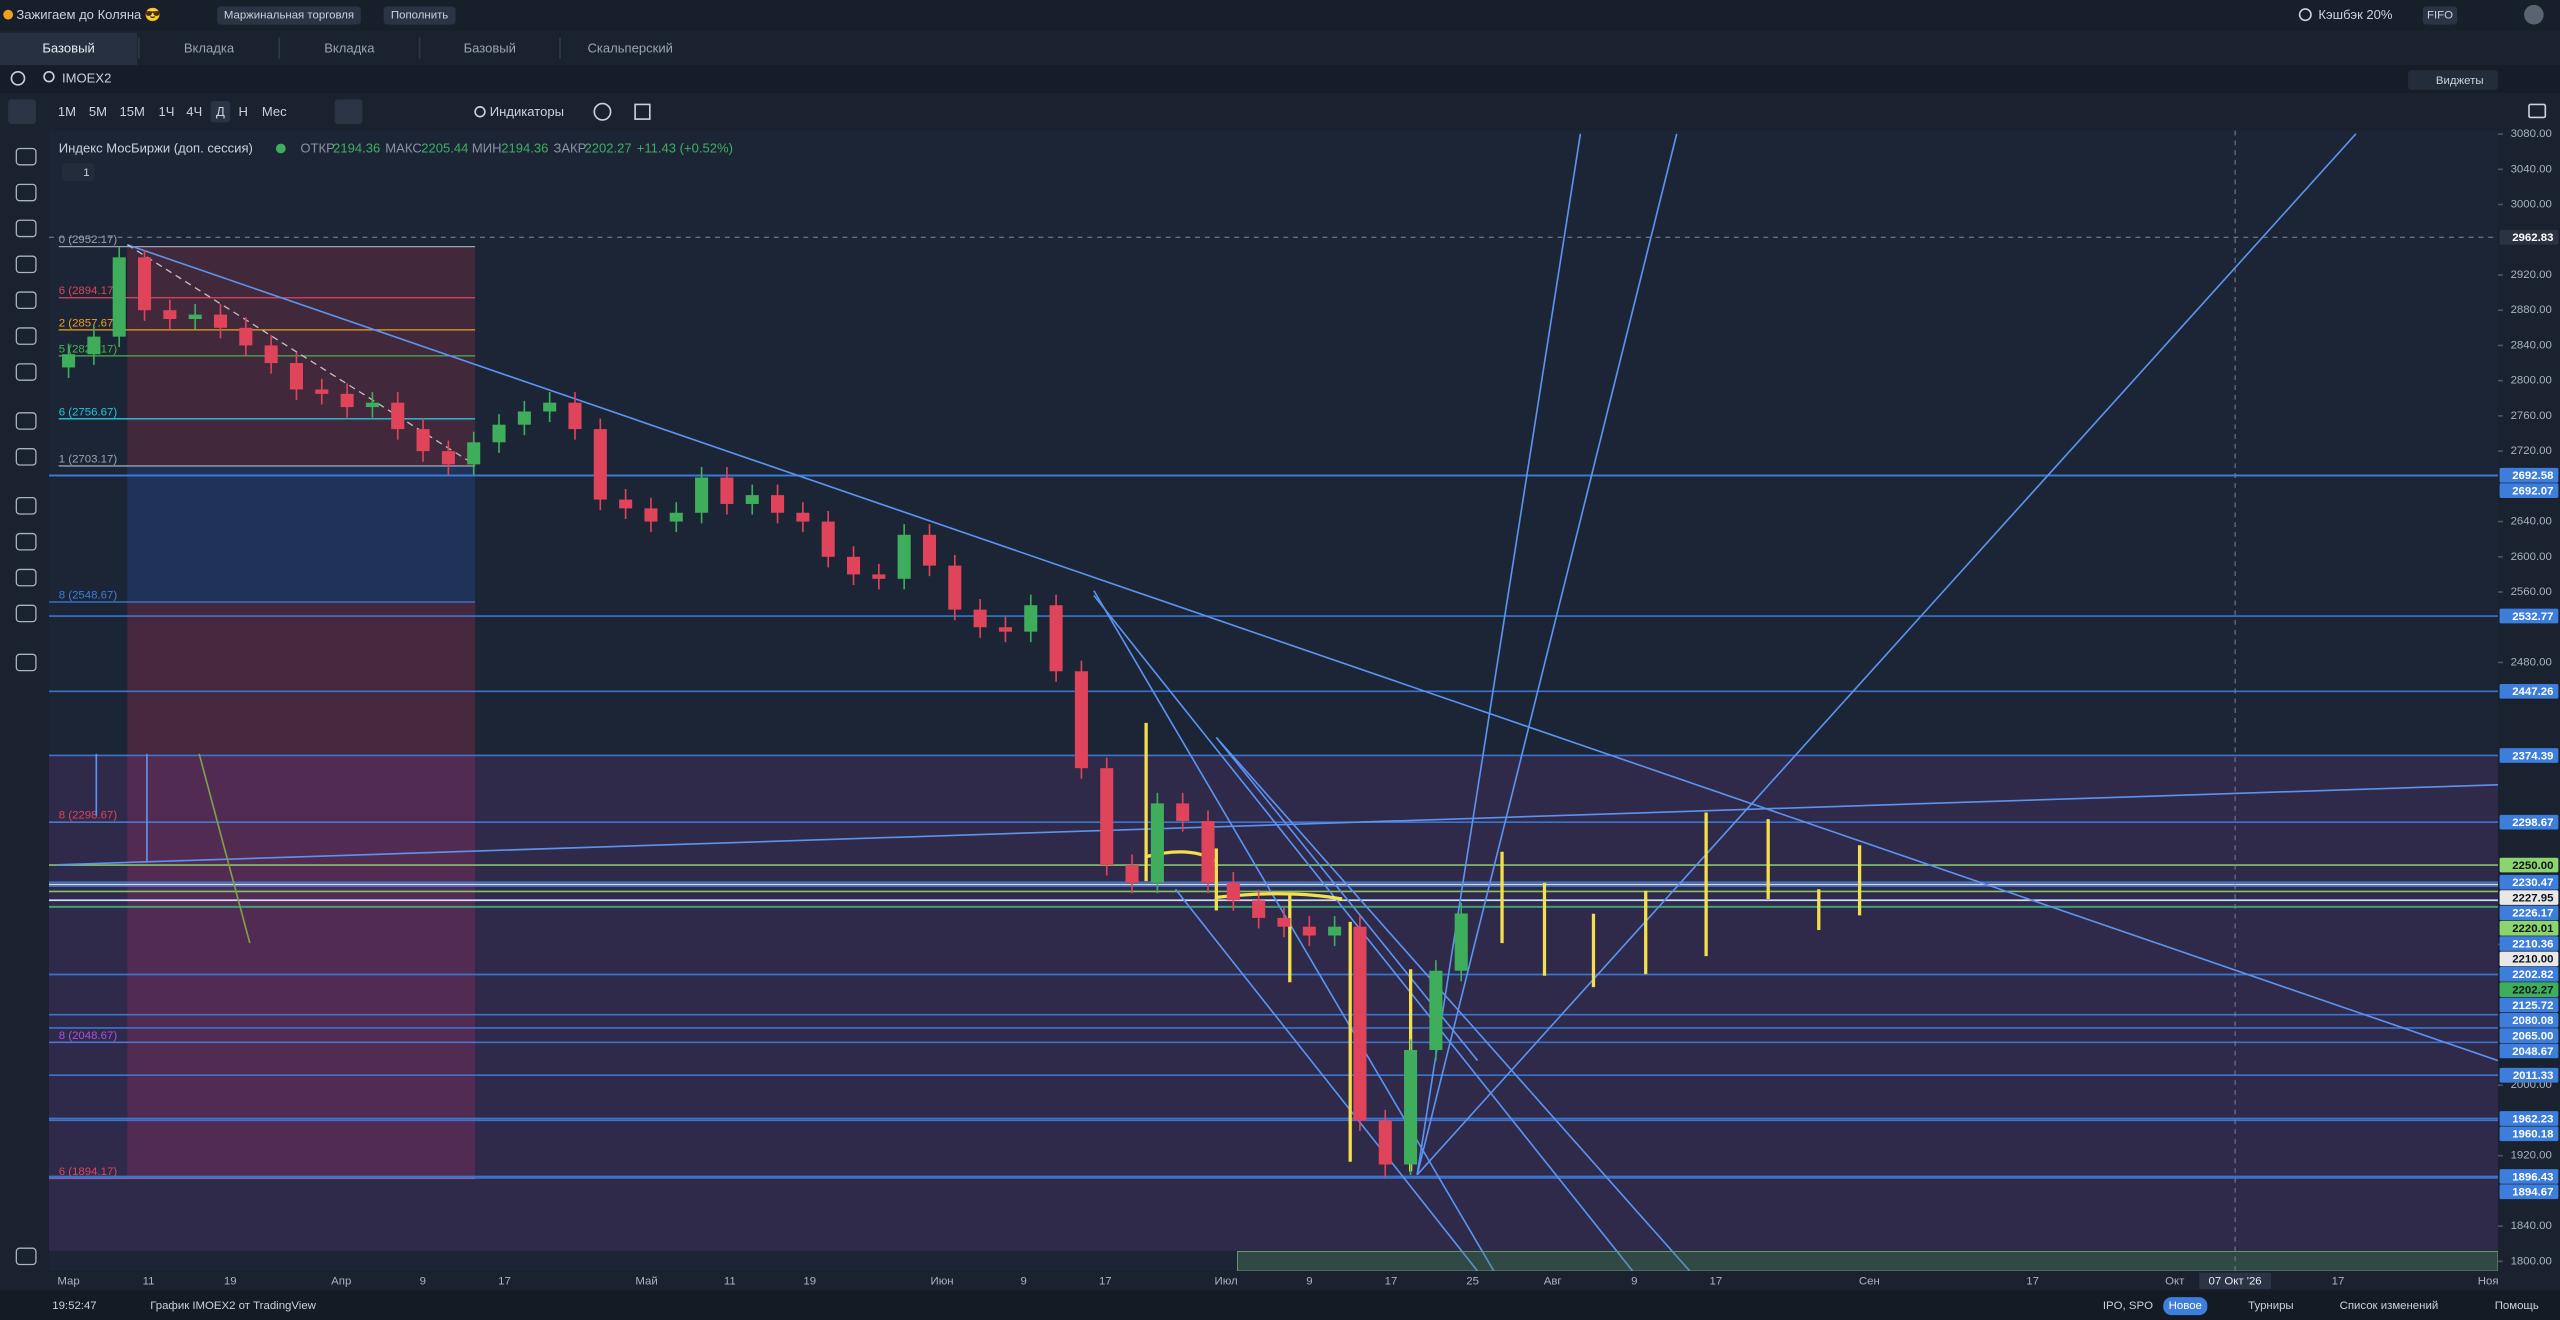 This screenshot has width=2560, height=1320. What do you see at coordinates (274, 111) in the screenshot?
I see `interval: Мес` at bounding box center [274, 111].